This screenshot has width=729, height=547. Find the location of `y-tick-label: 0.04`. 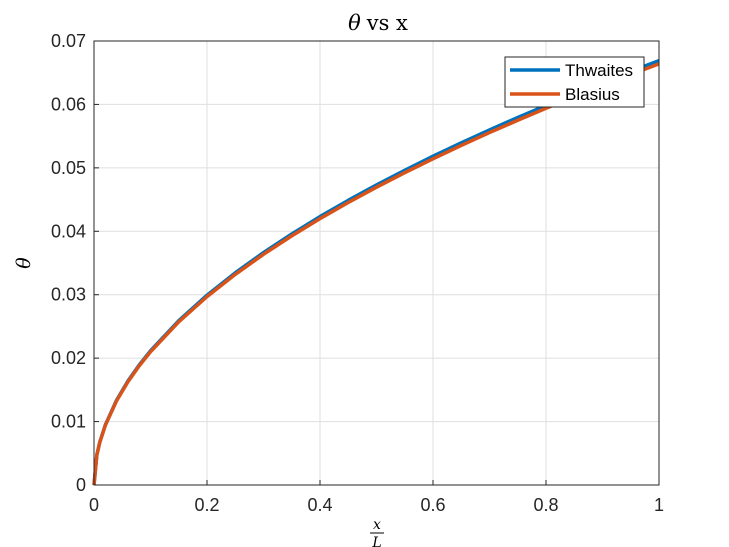

y-tick-label: 0.04 is located at coordinates (68, 231).